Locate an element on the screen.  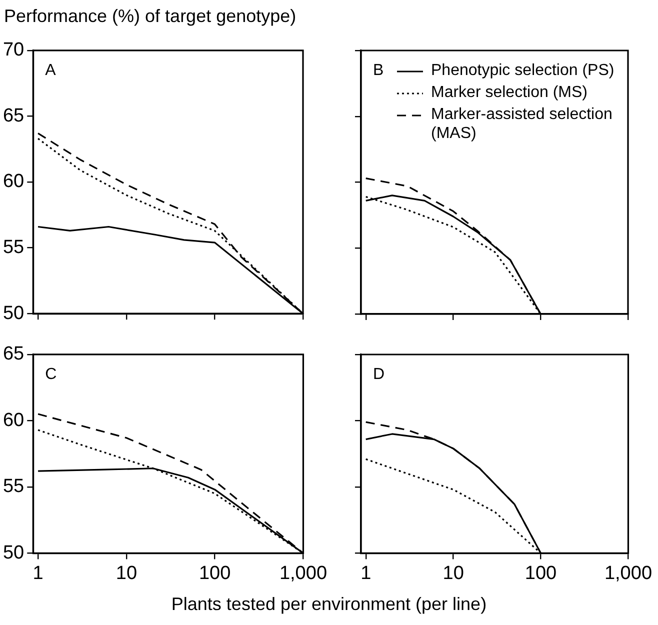
annotation: A is located at coordinates (50, 70).